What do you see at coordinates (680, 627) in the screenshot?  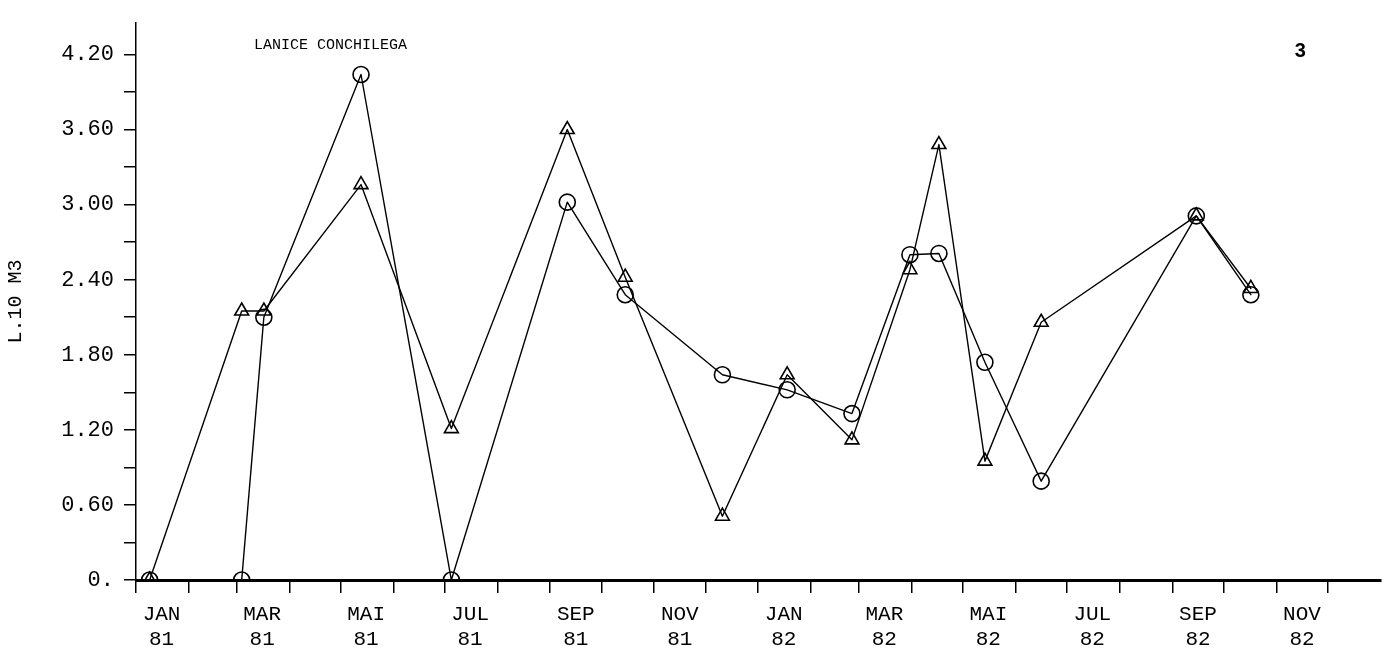 I see `x-tick-label: NOV 81` at bounding box center [680, 627].